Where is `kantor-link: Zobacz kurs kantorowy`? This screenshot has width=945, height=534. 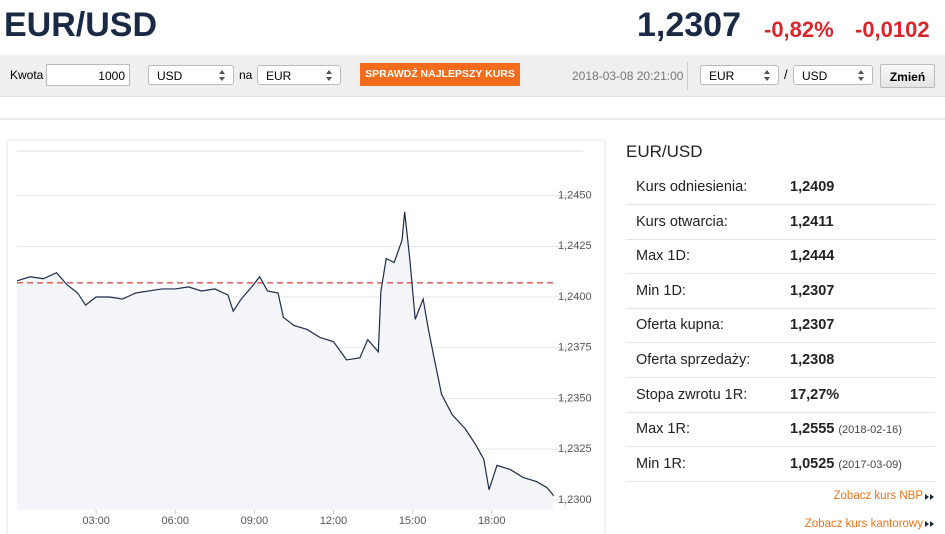
kantor-link: Zobacz kurs kantorowy is located at coordinates (864, 524).